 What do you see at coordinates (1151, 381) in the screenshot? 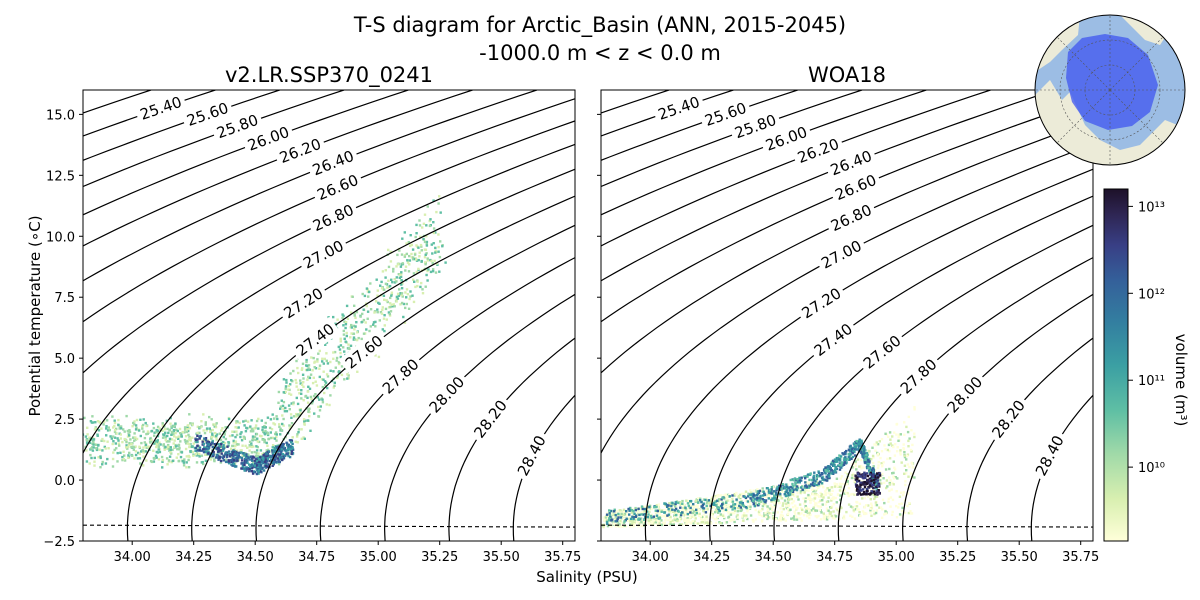
I see `colorbar-tick-label: 10¹¹` at bounding box center [1151, 381].